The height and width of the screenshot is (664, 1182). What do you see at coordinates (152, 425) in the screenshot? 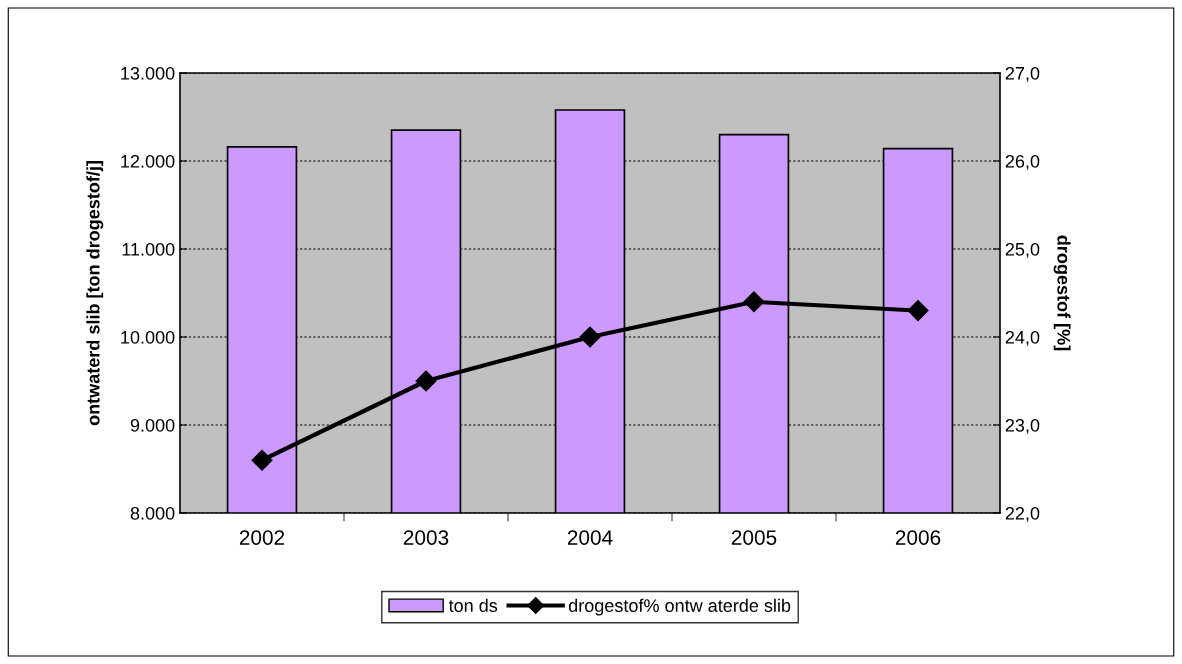
I see `y-tick-label: 9.000` at bounding box center [152, 425].